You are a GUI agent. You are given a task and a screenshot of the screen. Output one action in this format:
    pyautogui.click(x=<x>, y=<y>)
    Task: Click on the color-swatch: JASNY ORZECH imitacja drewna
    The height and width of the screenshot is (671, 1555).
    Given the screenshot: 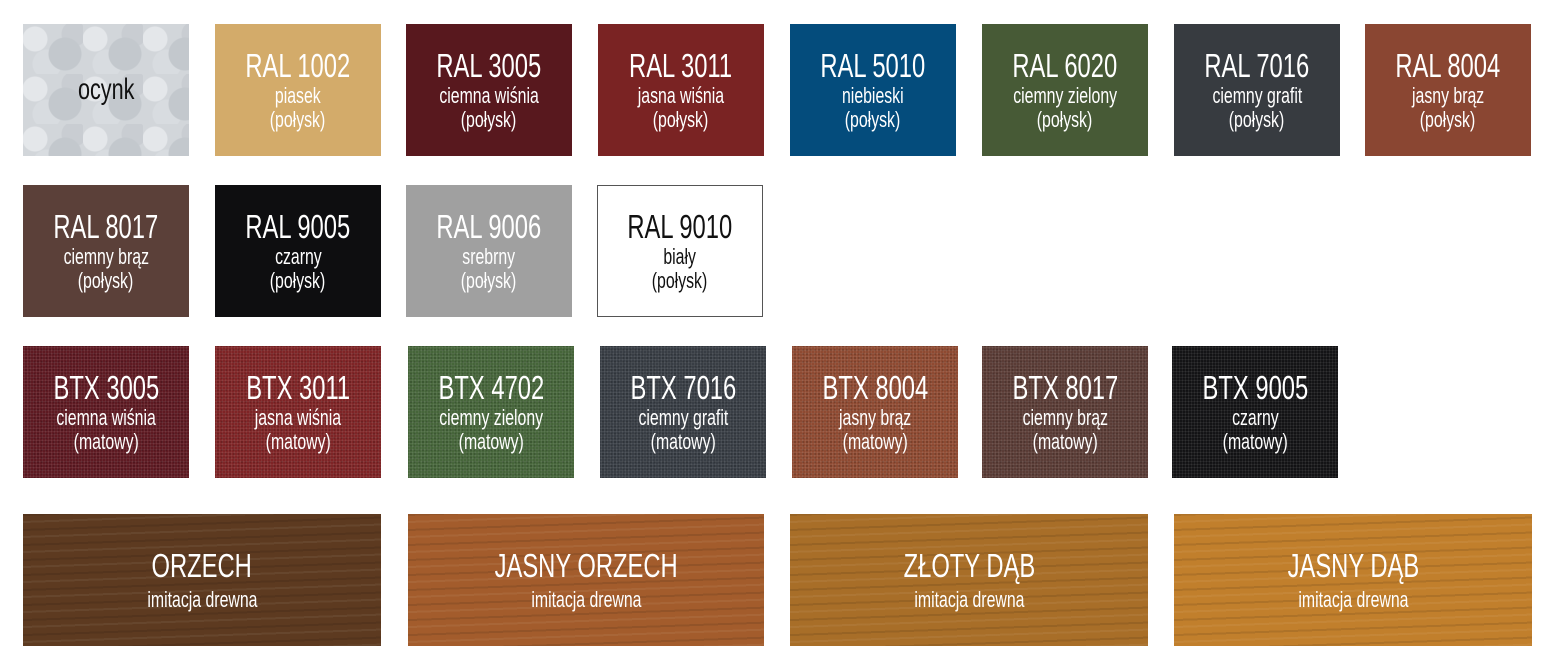 What is the action you would take?
    pyautogui.click(x=586, y=580)
    